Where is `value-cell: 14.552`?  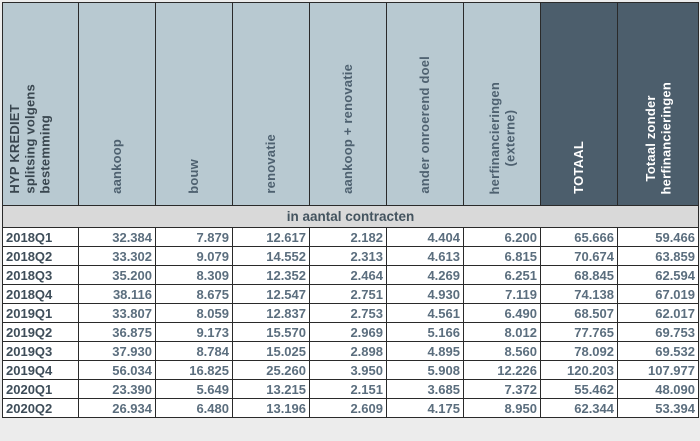 value-cell: 14.552 is located at coordinates (271, 256).